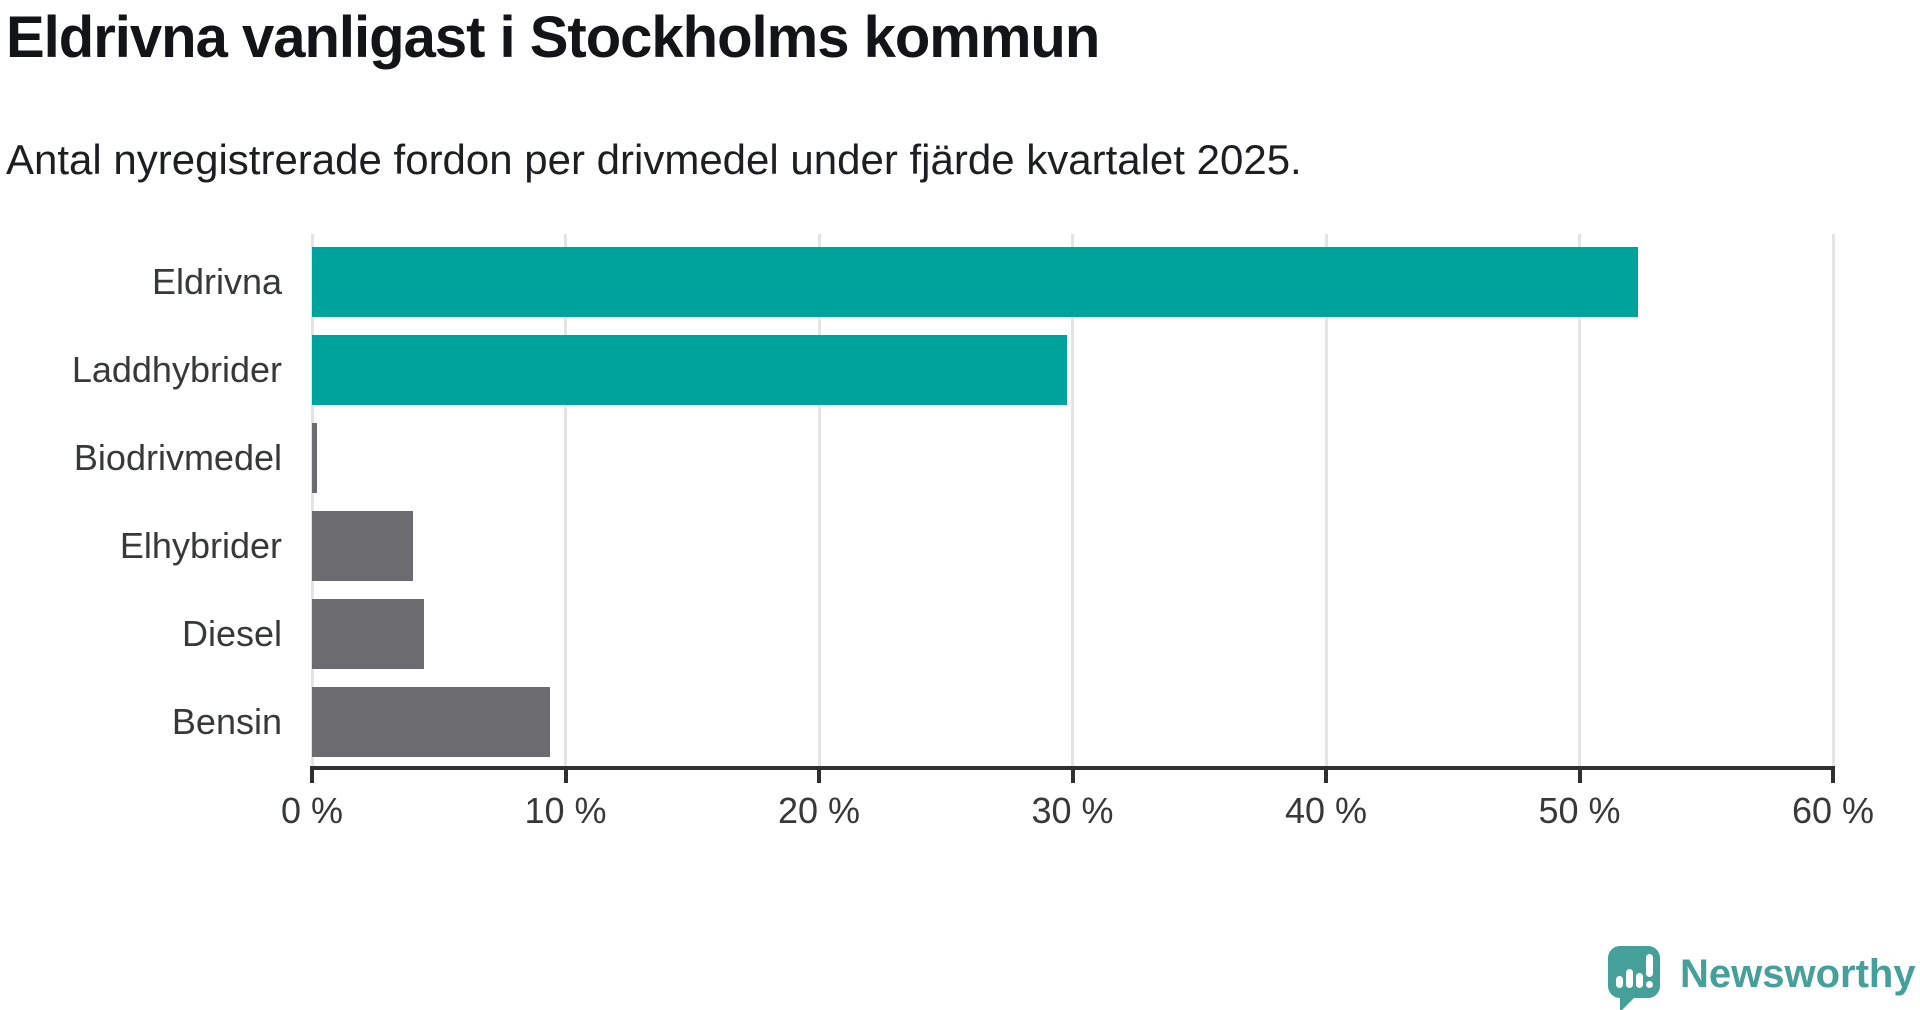 The width and height of the screenshot is (1920, 1010). Describe the element at coordinates (1649, 965) in the screenshot. I see `logo-exclamation-icon` at that location.